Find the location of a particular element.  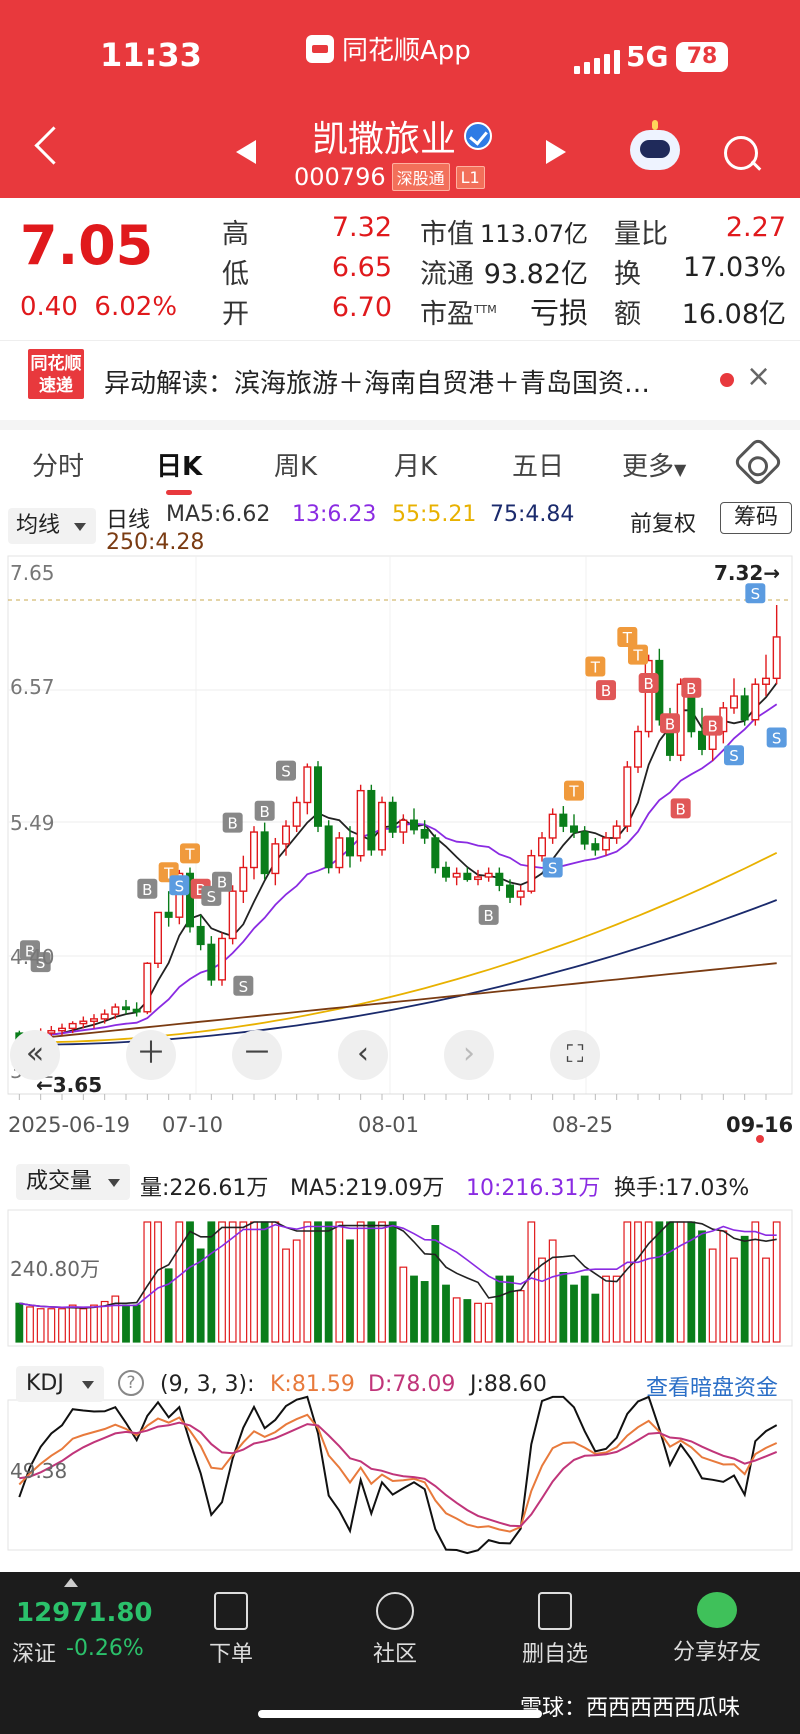

tab-monthly-k: 月K is located at coordinates (416, 467).